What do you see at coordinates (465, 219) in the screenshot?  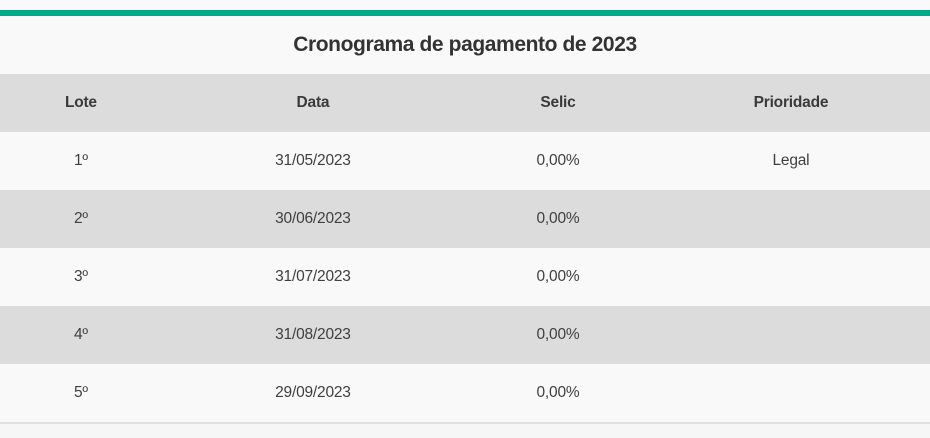 I see `table-row: 2º 30/06/2023 0,00%` at bounding box center [465, 219].